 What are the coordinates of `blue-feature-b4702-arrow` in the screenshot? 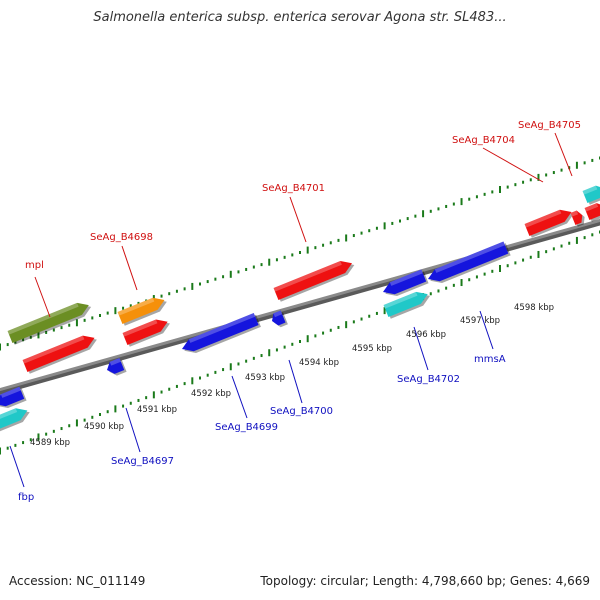 It's located at (405, 282).